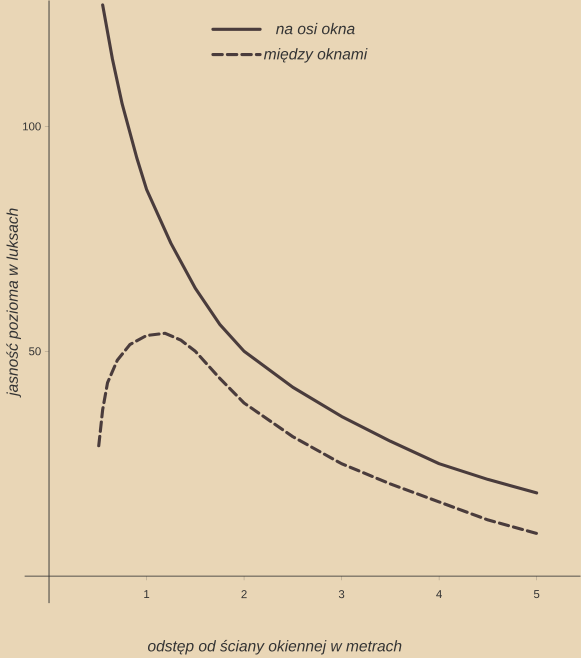 The width and height of the screenshot is (581, 658). I want to click on x-tick-label: 2, so click(244, 594).